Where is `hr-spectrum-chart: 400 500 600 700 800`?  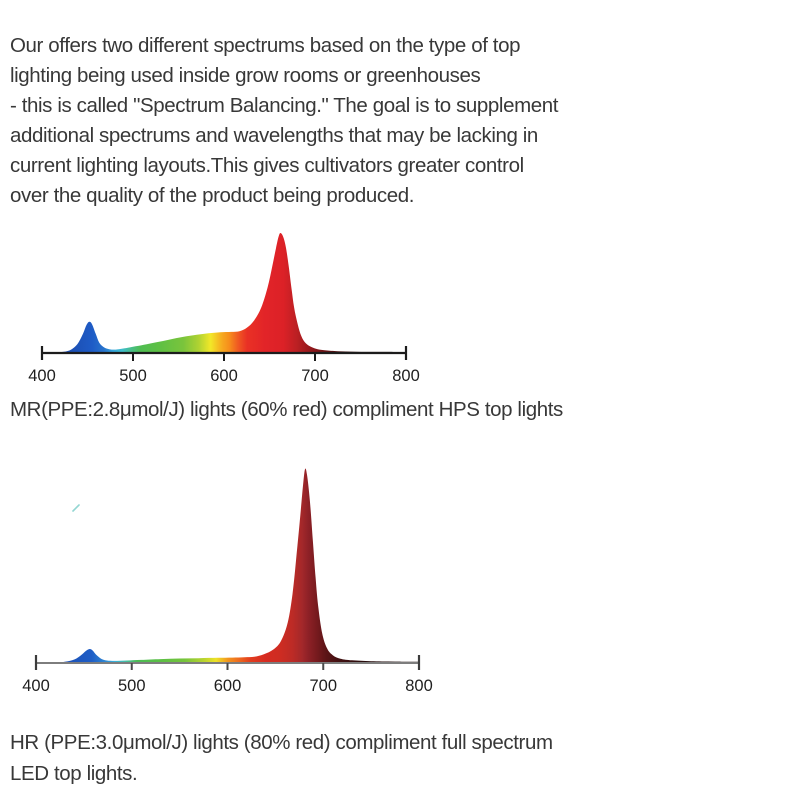
hr-spectrum-chart: 400 500 600 700 800 is located at coordinates (227, 581).